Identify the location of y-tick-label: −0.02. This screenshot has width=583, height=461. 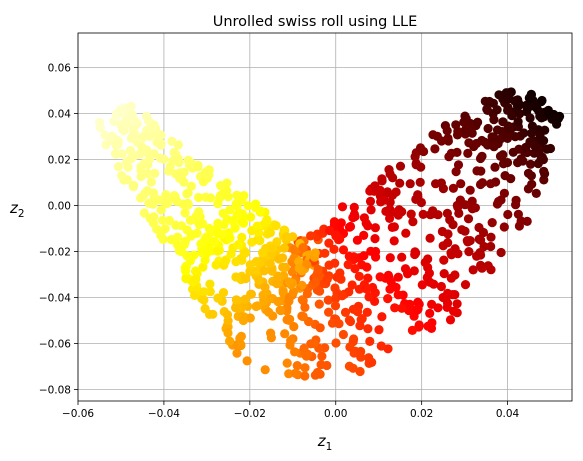
(55, 253).